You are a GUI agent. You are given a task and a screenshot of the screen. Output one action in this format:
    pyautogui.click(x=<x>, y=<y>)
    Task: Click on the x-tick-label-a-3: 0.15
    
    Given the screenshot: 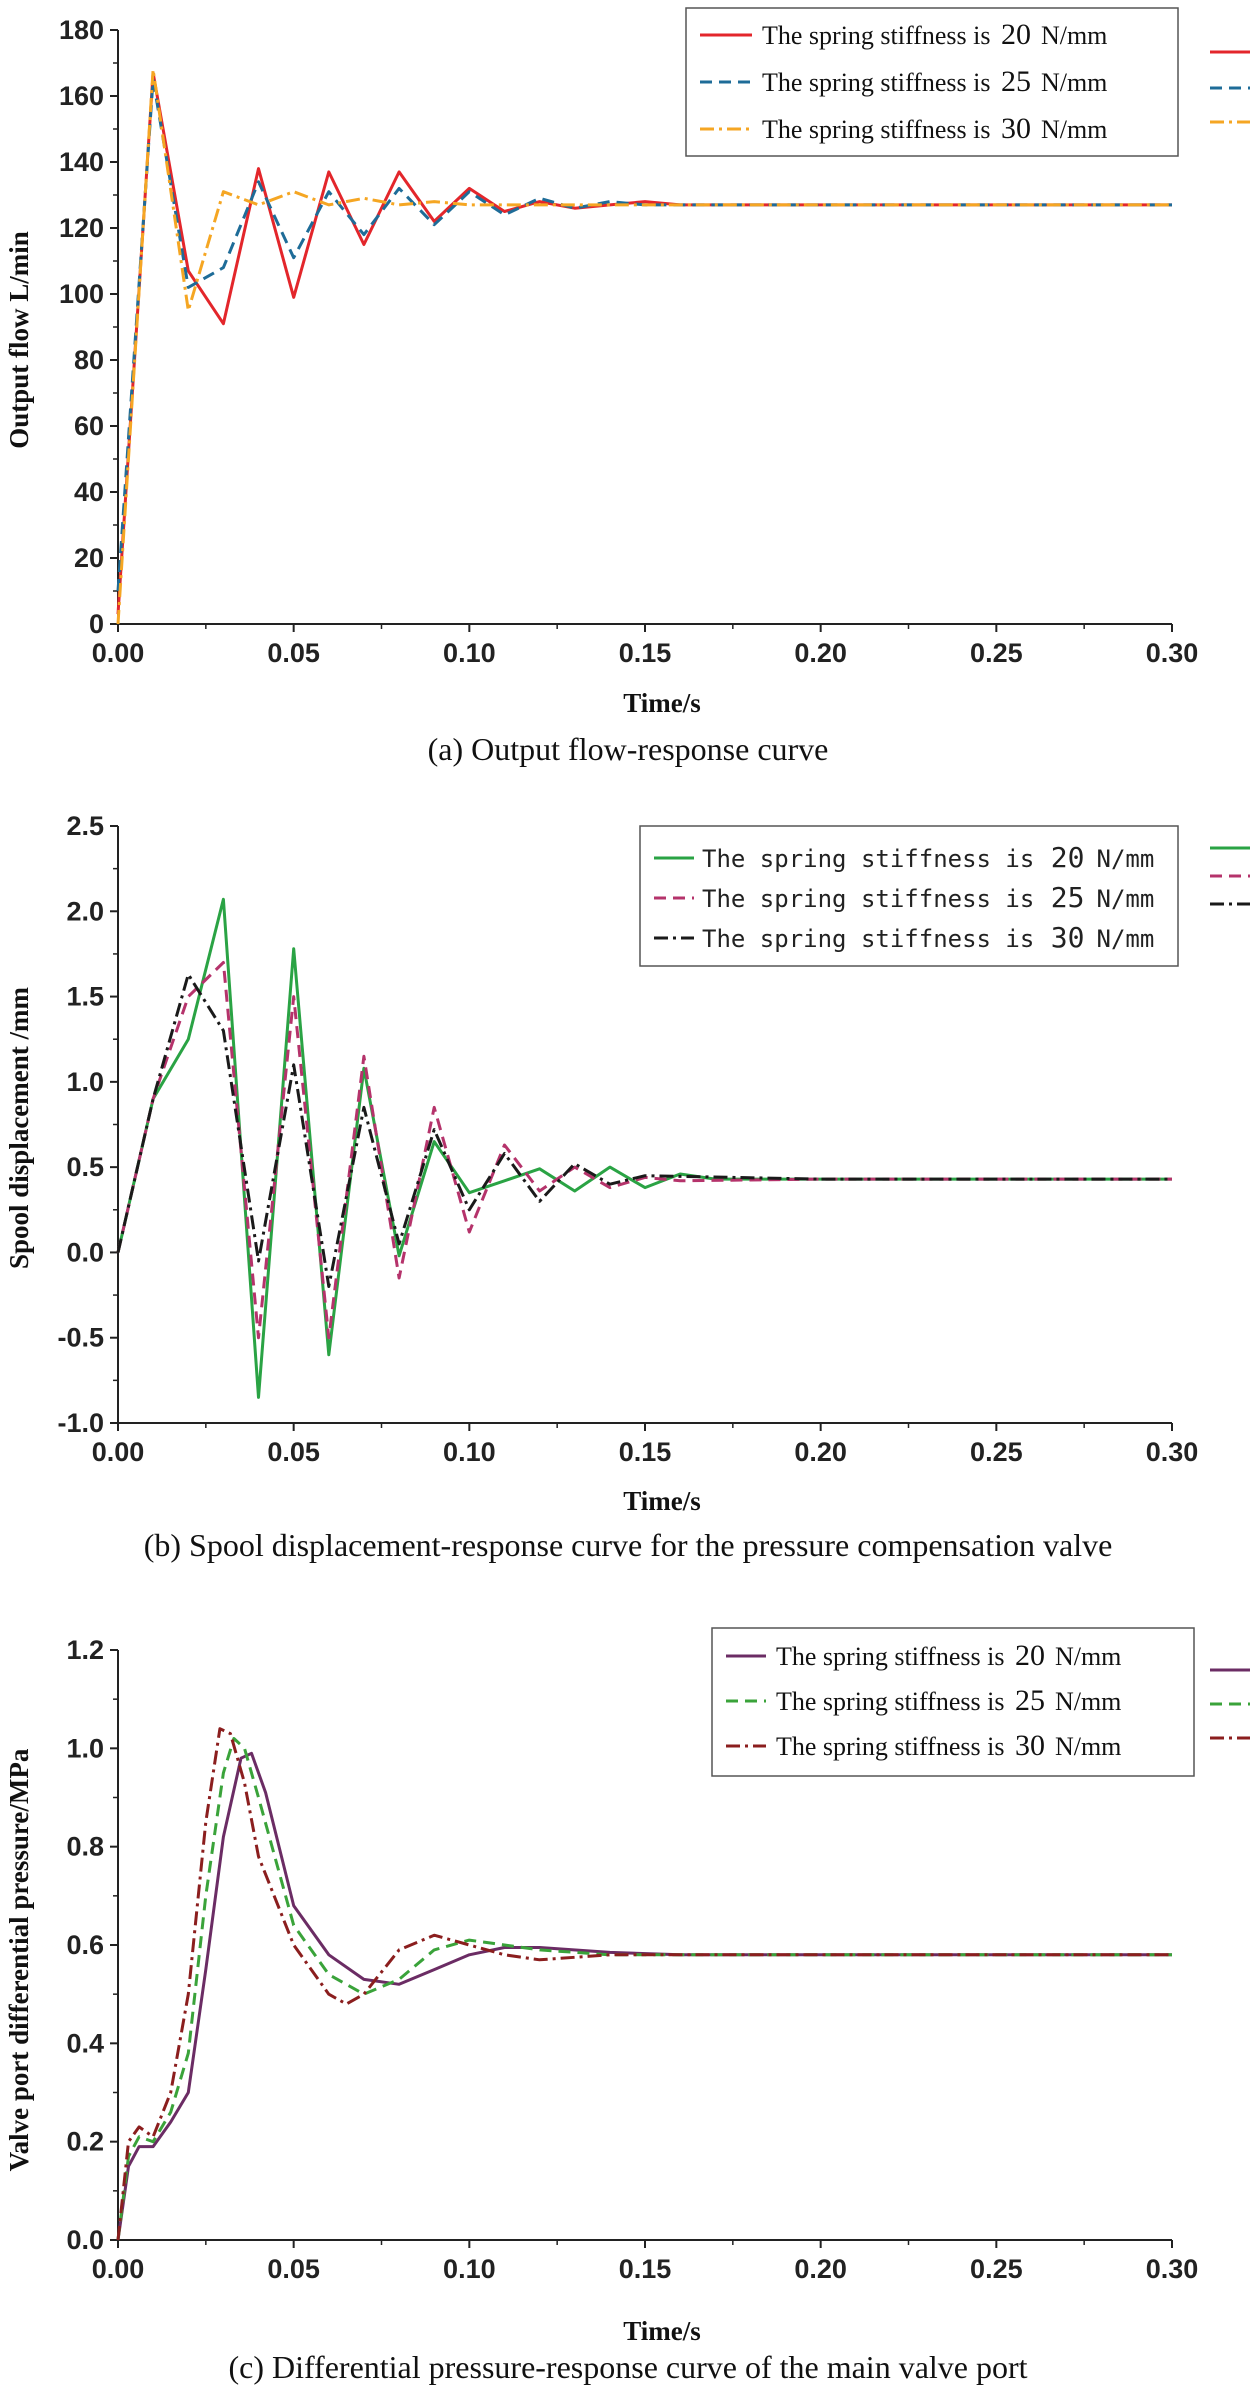 What is the action you would take?
    pyautogui.click(x=645, y=653)
    